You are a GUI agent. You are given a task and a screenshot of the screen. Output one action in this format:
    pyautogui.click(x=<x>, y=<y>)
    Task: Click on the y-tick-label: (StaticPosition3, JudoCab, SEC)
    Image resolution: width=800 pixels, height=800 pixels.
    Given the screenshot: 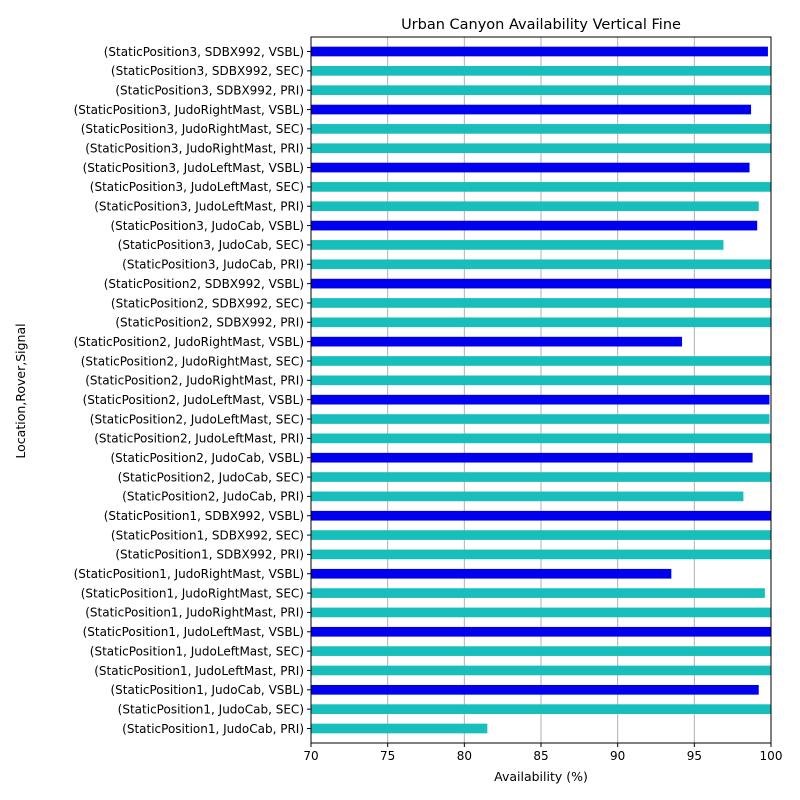 What is the action you would take?
    pyautogui.click(x=211, y=245)
    